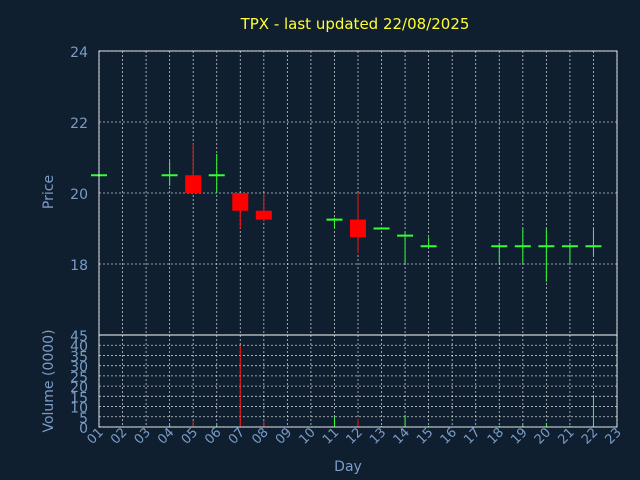 The width and height of the screenshot is (640, 480). I want to click on x-tick-label: 21, so click(566, 436).